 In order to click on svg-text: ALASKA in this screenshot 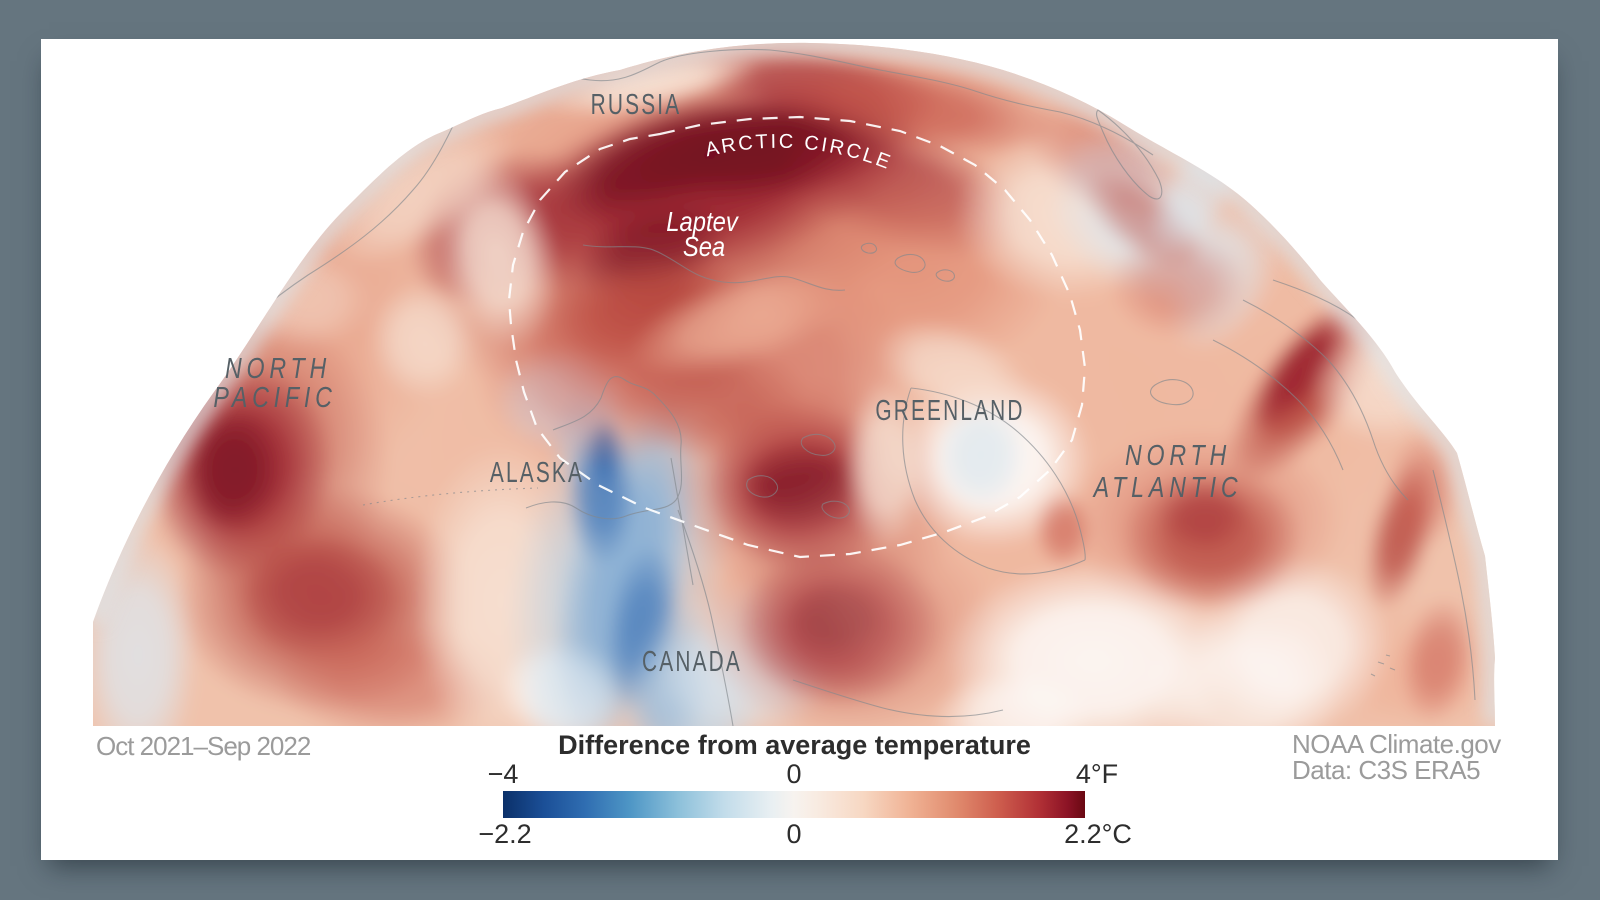, I will do `click(537, 473)`.